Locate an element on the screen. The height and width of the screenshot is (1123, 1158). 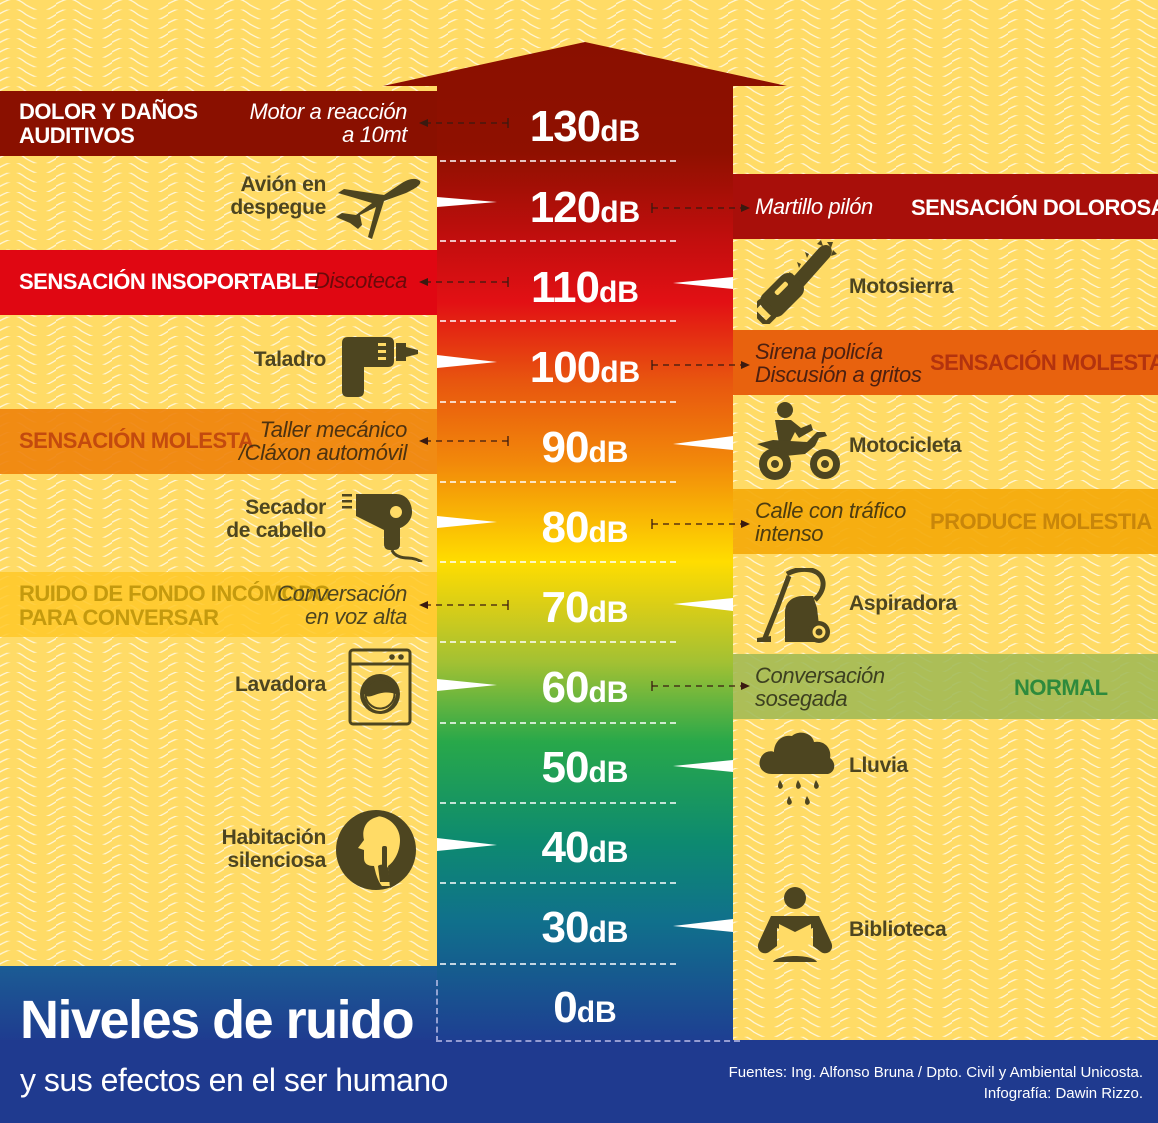
example-label: a 10mt is located at coordinates (374, 134).